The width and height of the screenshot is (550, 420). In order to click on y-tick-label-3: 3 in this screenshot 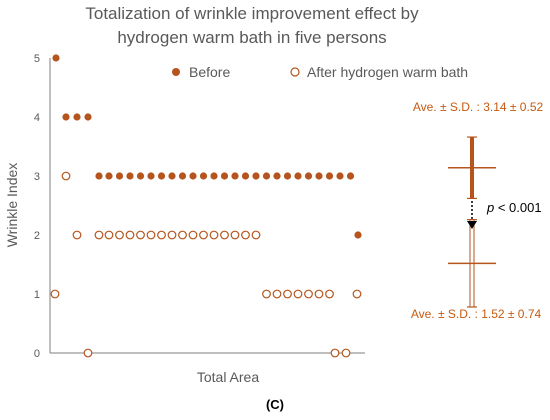, I will do `click(37, 177)`.